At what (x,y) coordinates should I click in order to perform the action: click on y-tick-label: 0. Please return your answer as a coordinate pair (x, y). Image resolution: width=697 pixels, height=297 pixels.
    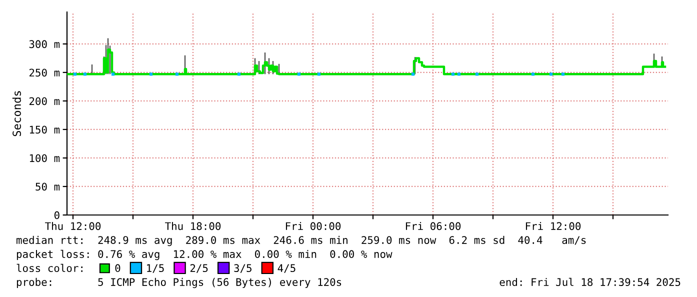
    Looking at the image, I should click on (57, 215).